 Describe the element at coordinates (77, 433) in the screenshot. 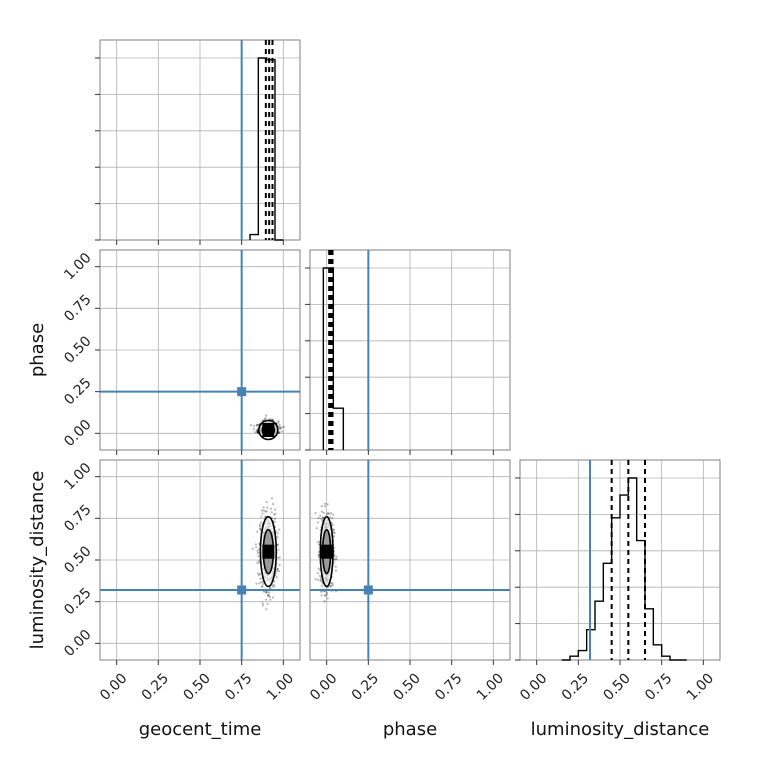

I see `y-tick-label: 0.00` at that location.